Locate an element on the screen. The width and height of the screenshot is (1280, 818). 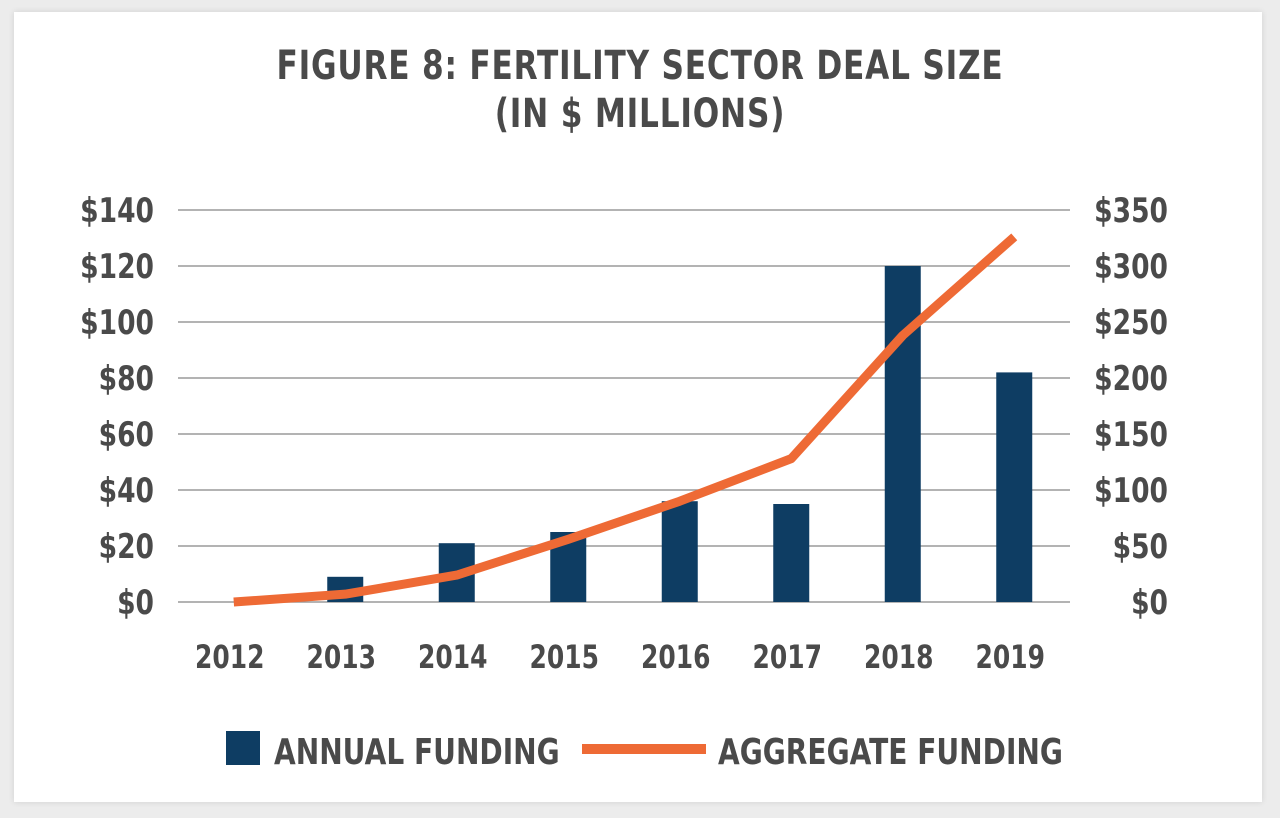
x-tick-label: 2012 is located at coordinates (229, 657).